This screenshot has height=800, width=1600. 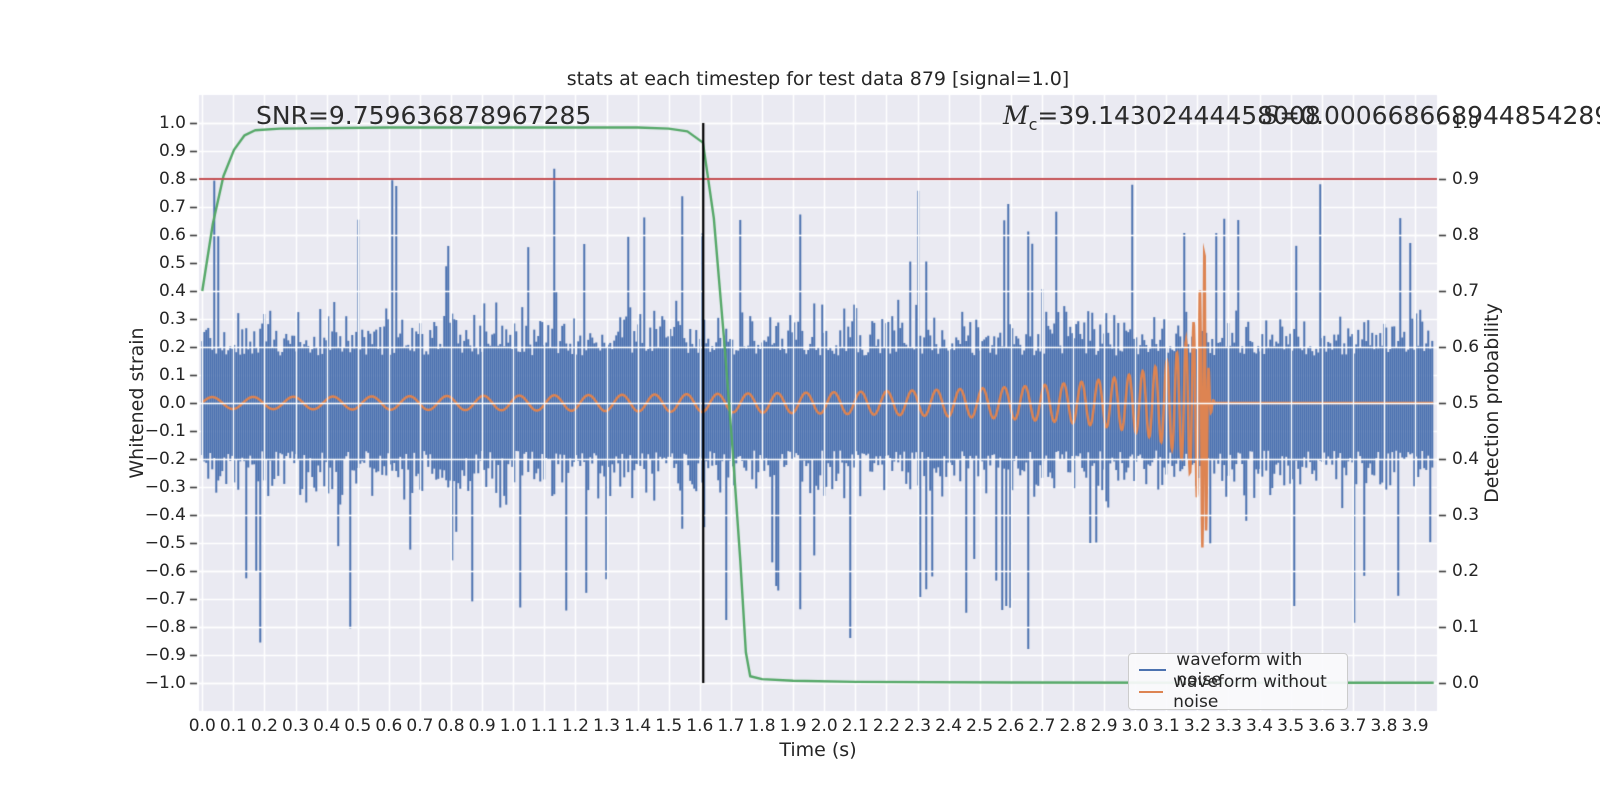 I want to click on y-right-tick-label: 0.7, so click(x=1466, y=291).